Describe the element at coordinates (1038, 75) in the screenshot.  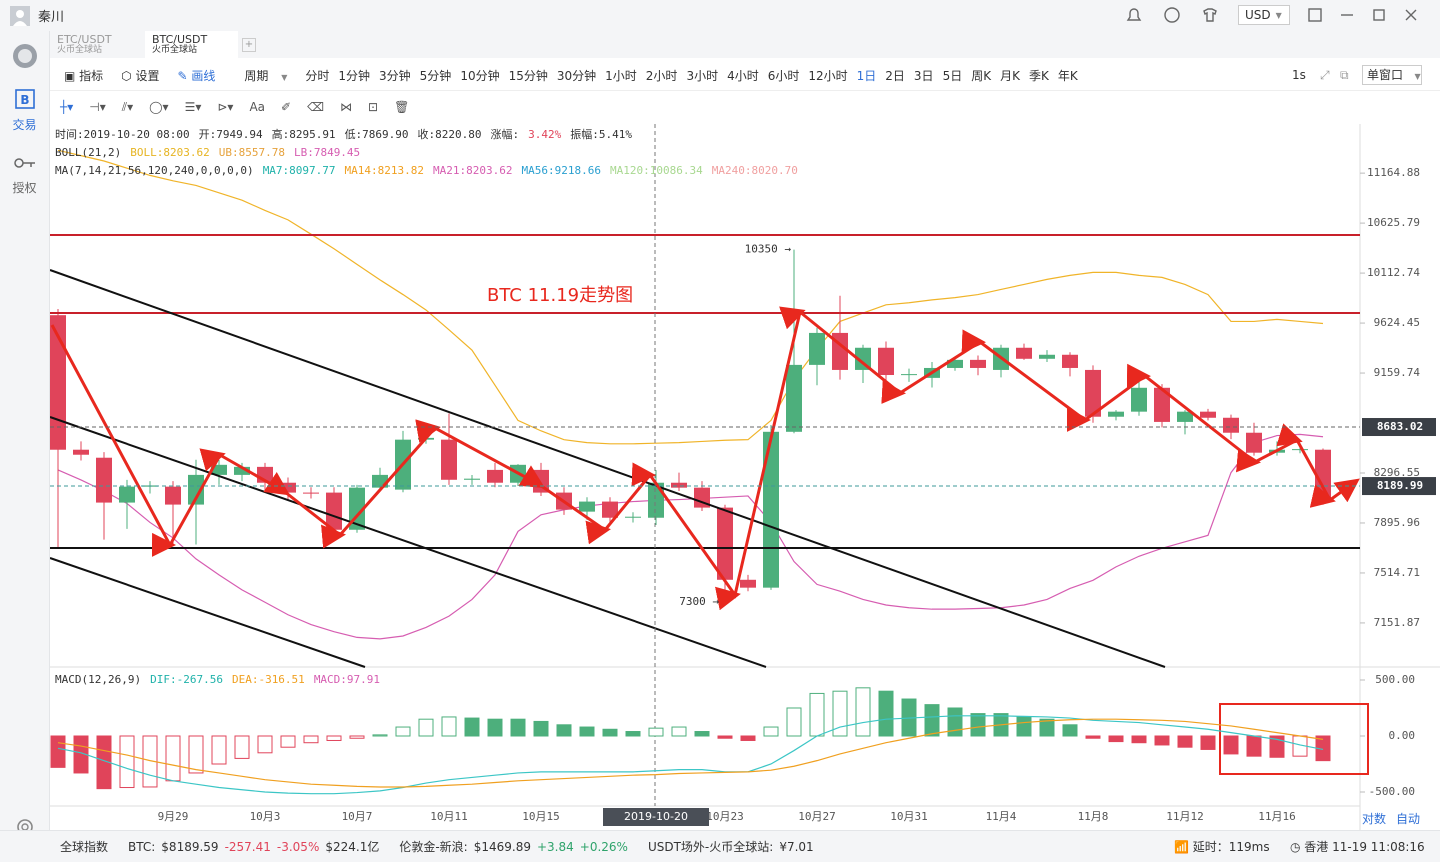
I see `interval: 季K` at that location.